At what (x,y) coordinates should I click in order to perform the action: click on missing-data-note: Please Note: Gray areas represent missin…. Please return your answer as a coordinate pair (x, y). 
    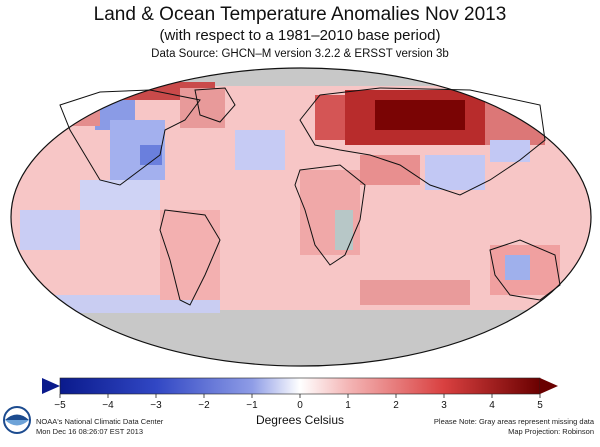
    Looking at the image, I should click on (513, 421).